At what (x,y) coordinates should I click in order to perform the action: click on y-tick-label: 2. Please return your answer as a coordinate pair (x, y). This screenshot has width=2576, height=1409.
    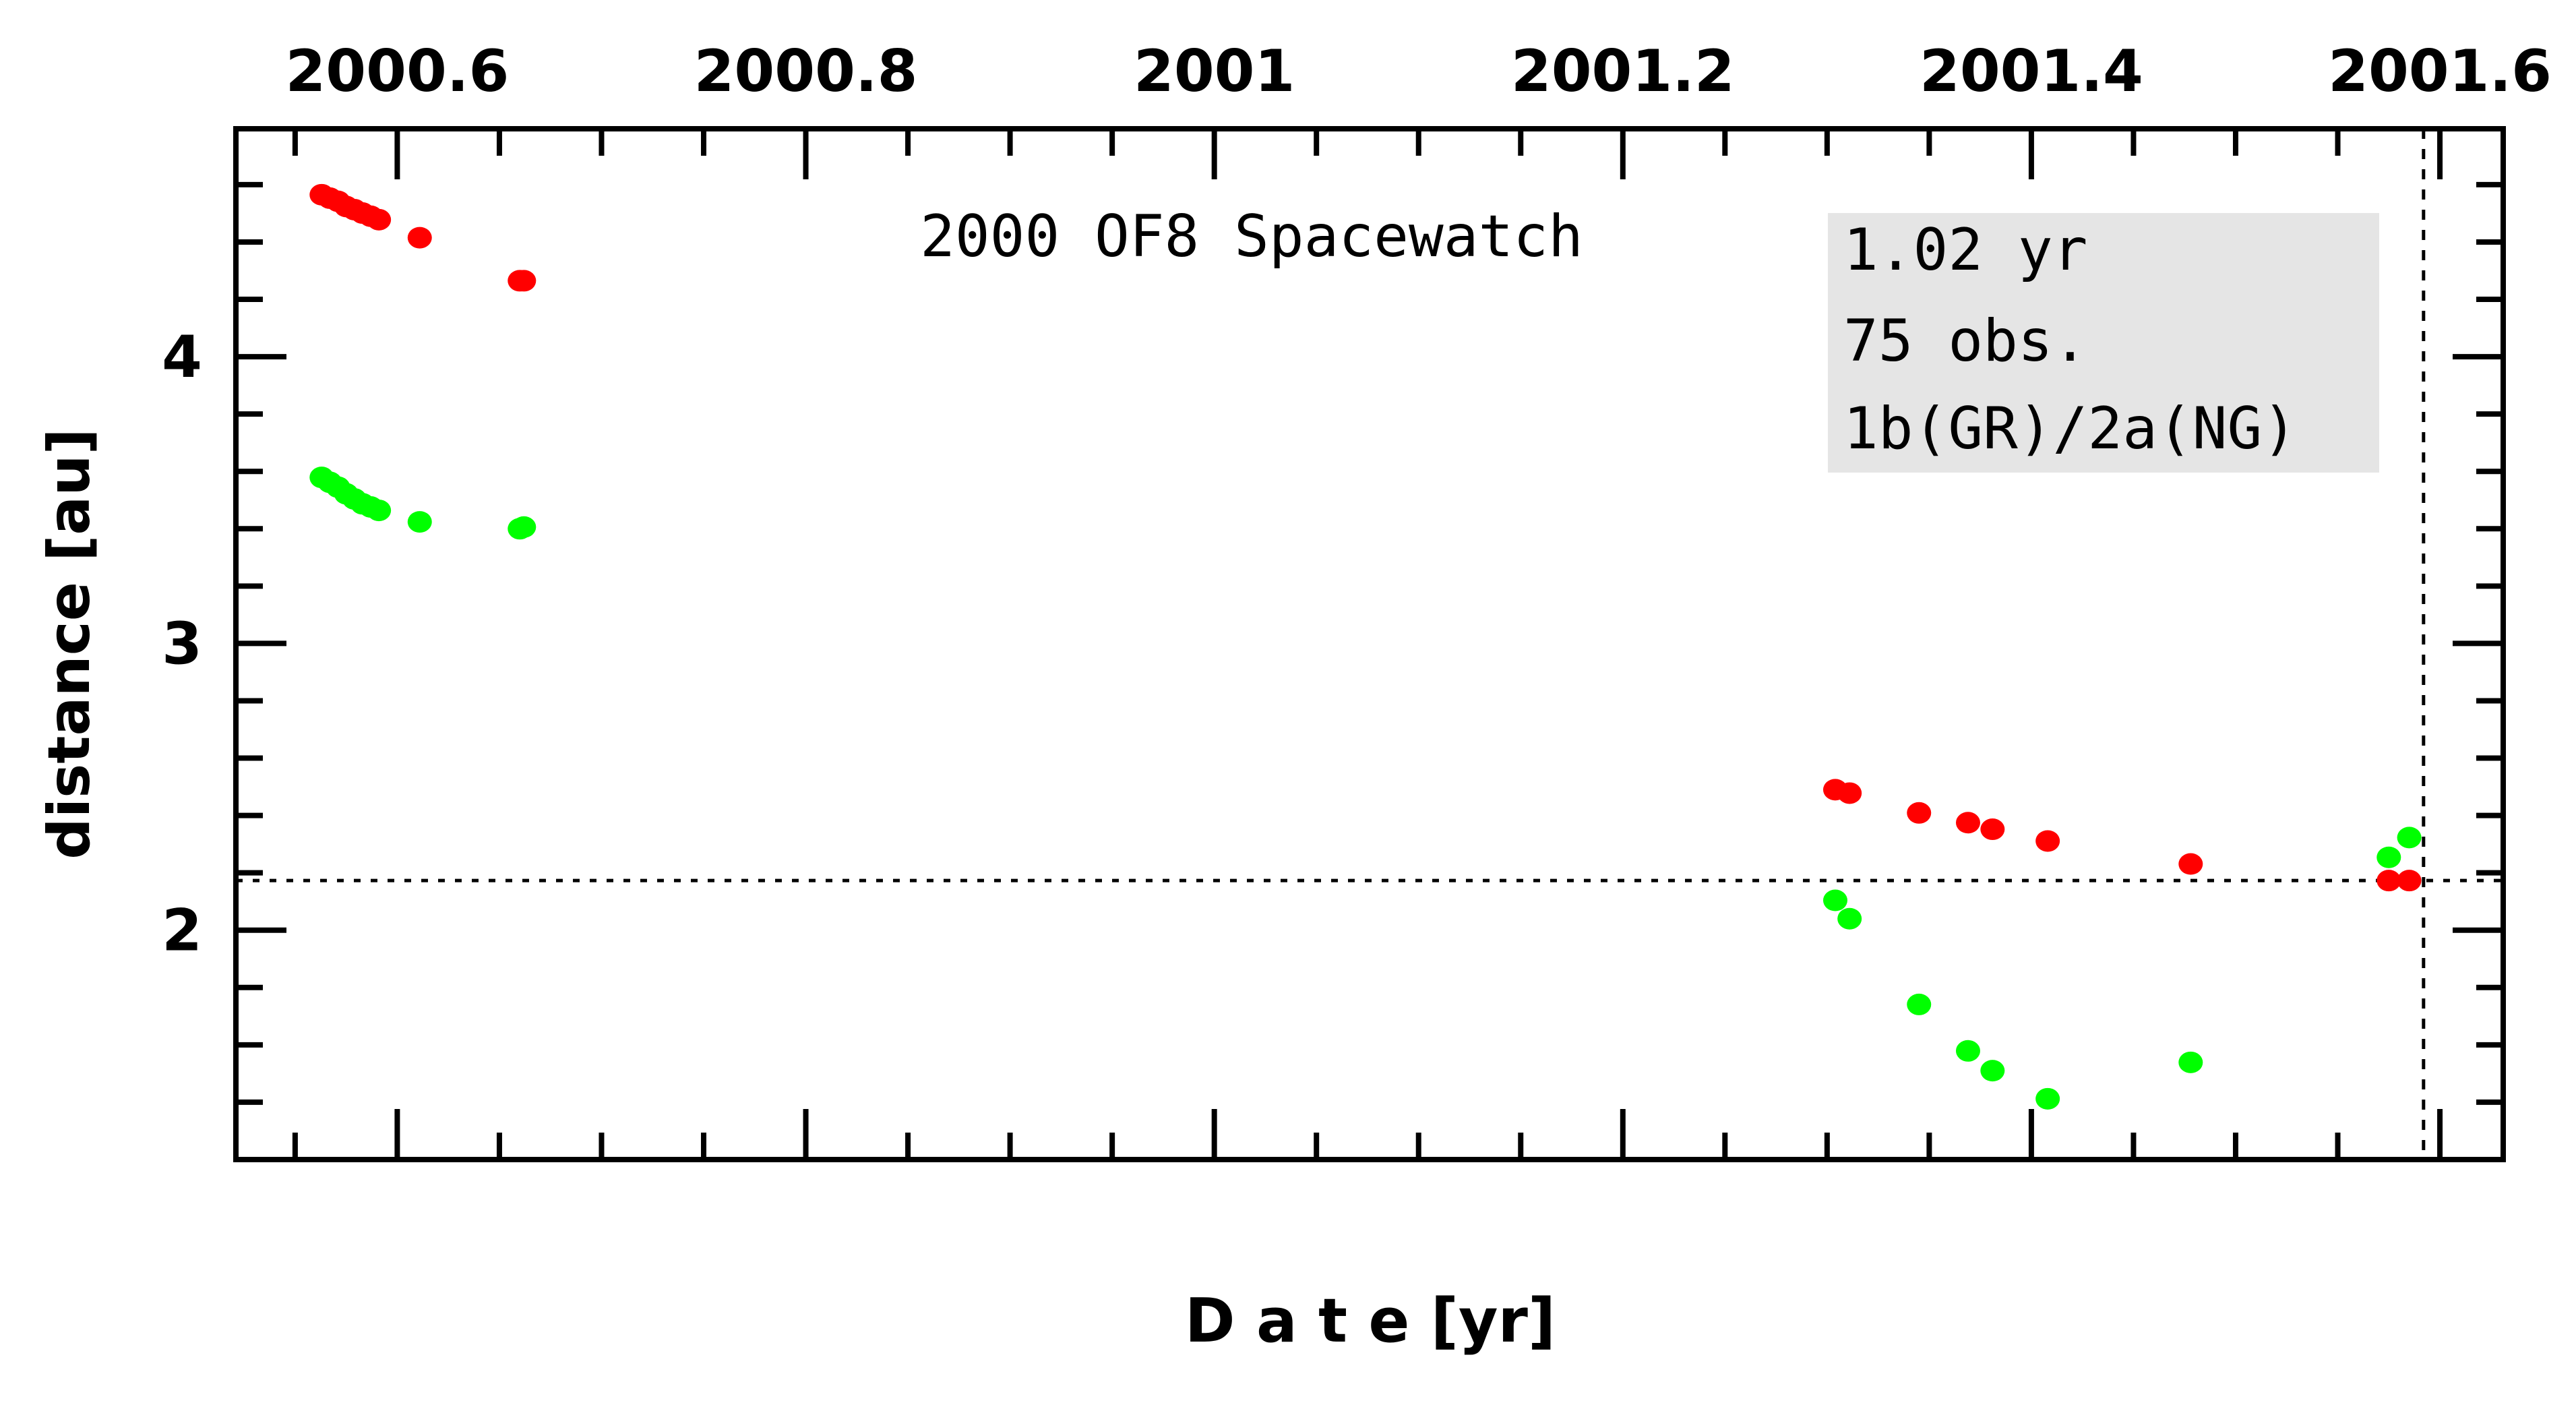
    Looking at the image, I should click on (182, 931).